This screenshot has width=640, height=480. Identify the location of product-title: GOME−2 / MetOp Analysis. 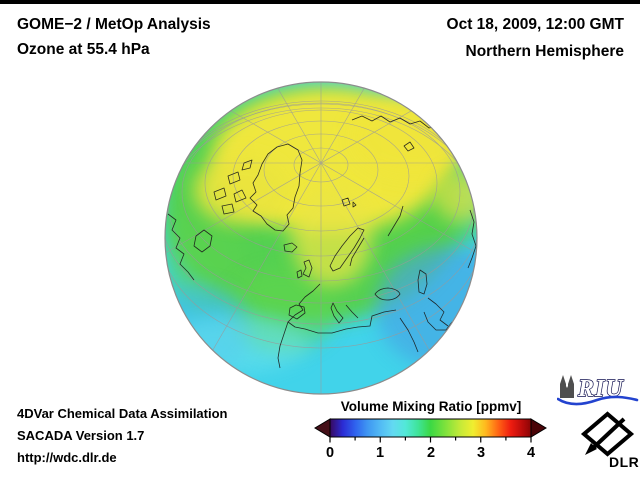
(114, 24).